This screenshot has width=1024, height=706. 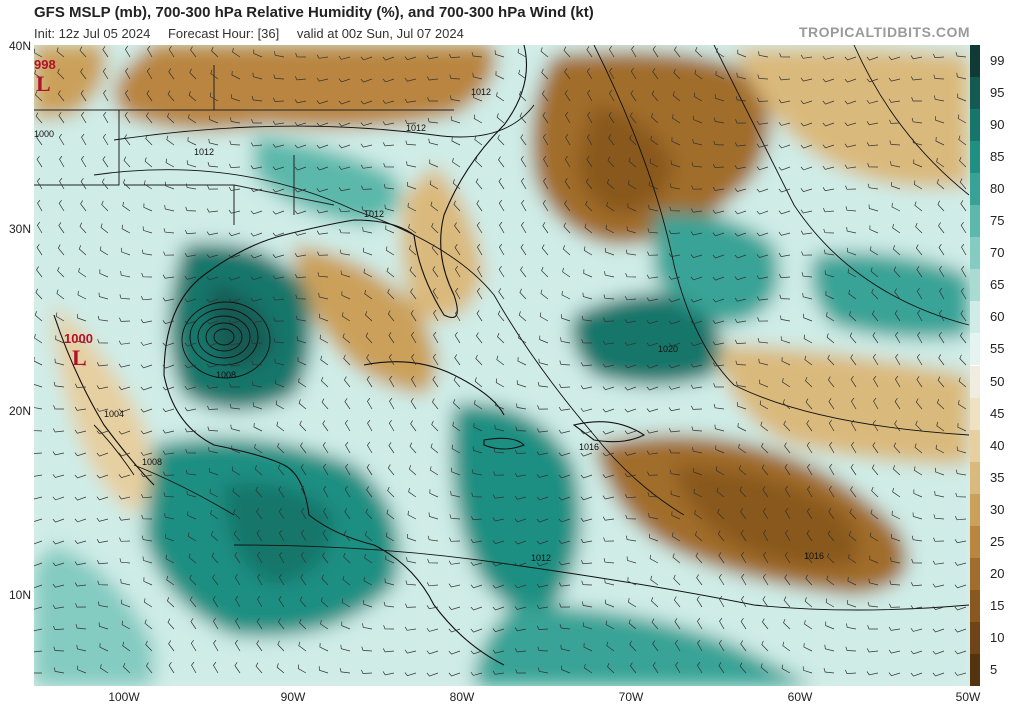 What do you see at coordinates (997, 221) in the screenshot?
I see `colorbar-step: 75` at bounding box center [997, 221].